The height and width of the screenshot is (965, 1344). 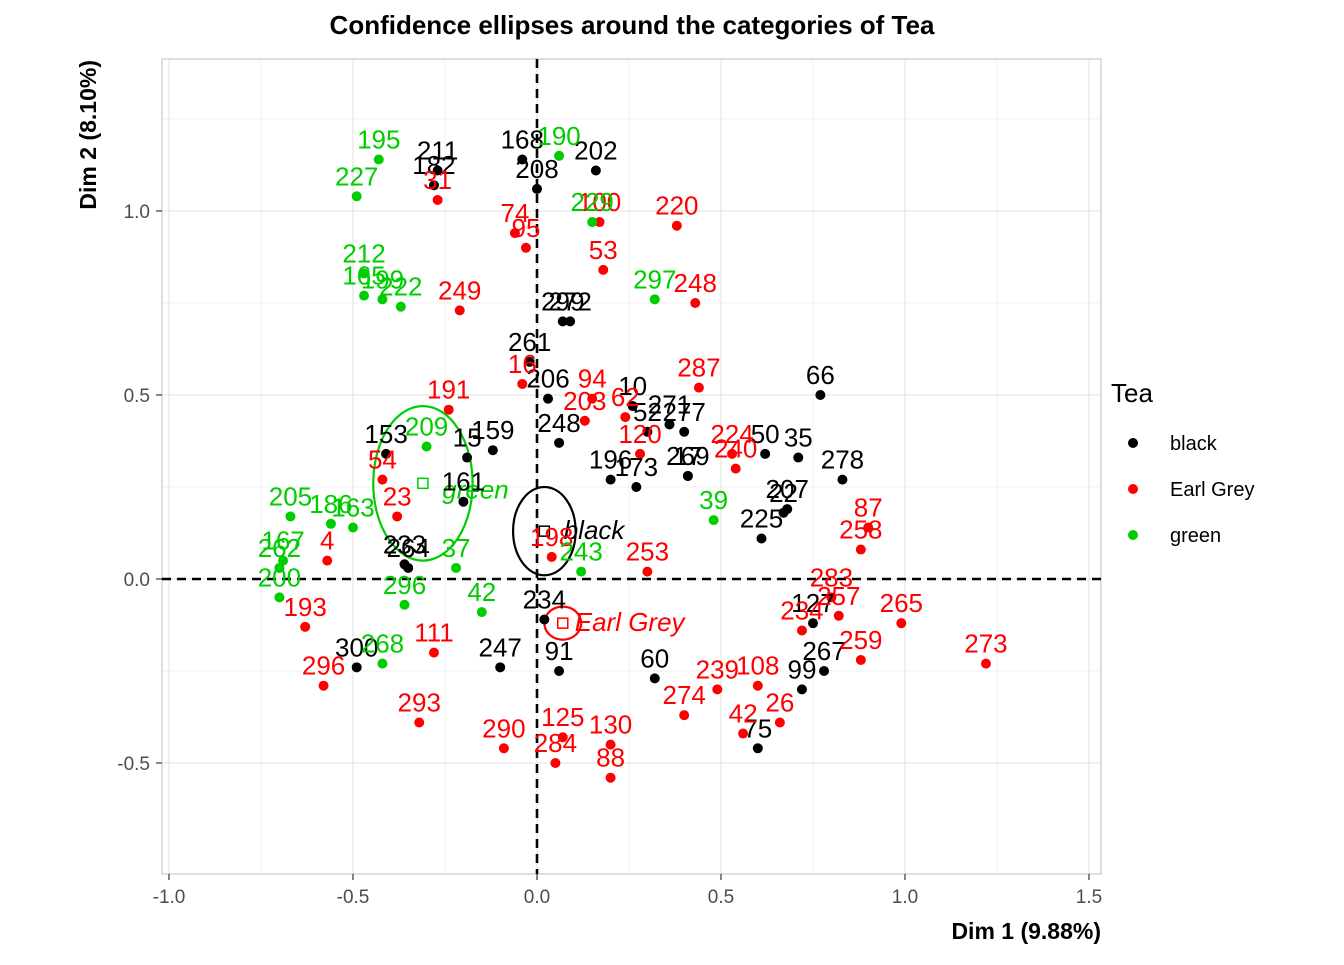 What do you see at coordinates (735, 449) in the screenshot?
I see `point-label-earl-grey: 240` at bounding box center [735, 449].